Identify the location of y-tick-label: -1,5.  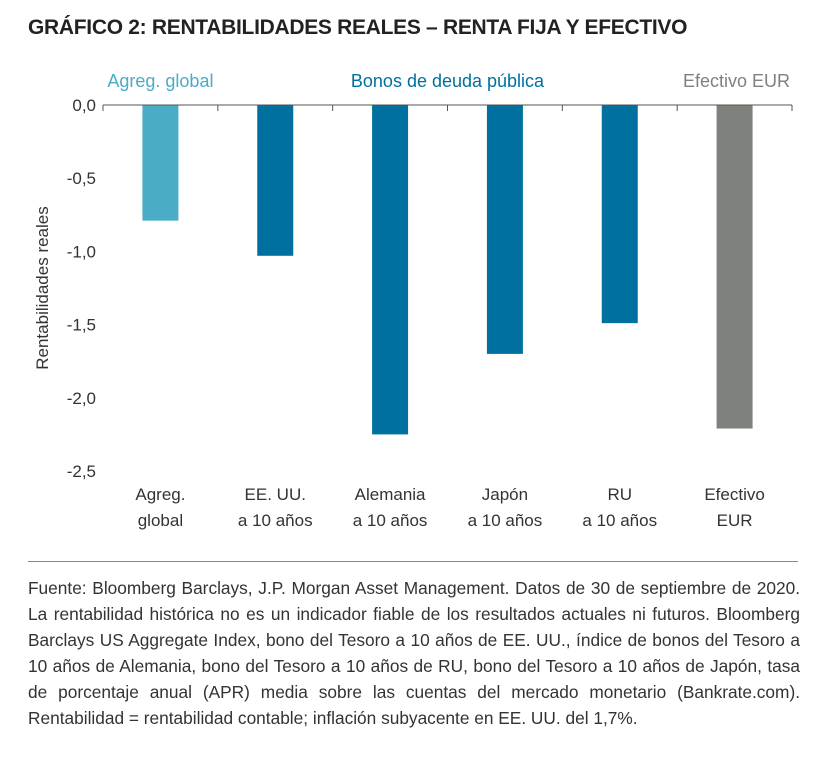
(81, 325).